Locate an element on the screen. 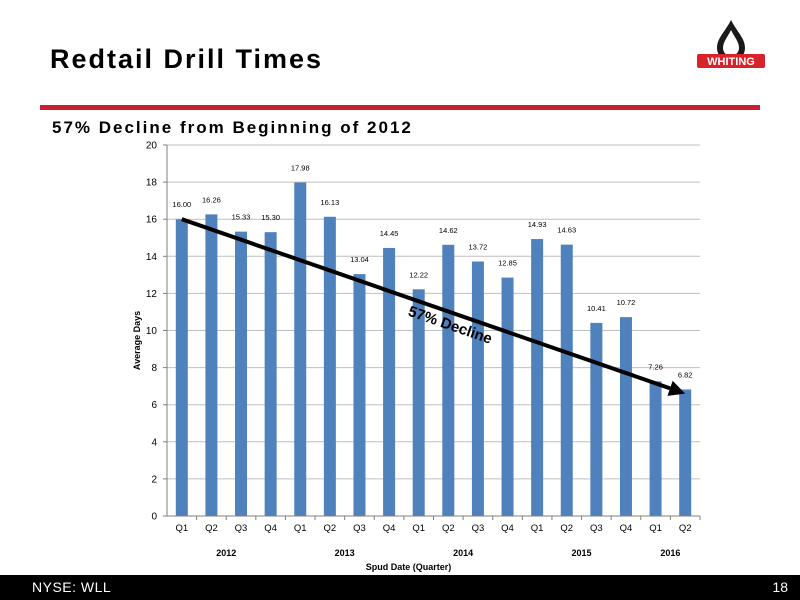 The height and width of the screenshot is (600, 800). data-label: 14.62 is located at coordinates (448, 230).